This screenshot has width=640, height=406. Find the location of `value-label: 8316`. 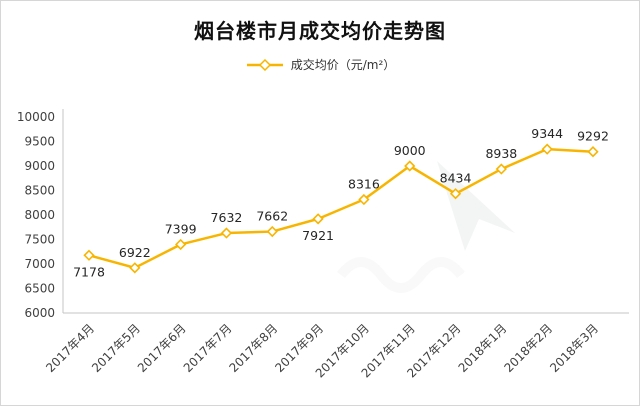

value-label: 8316 is located at coordinates (364, 184).